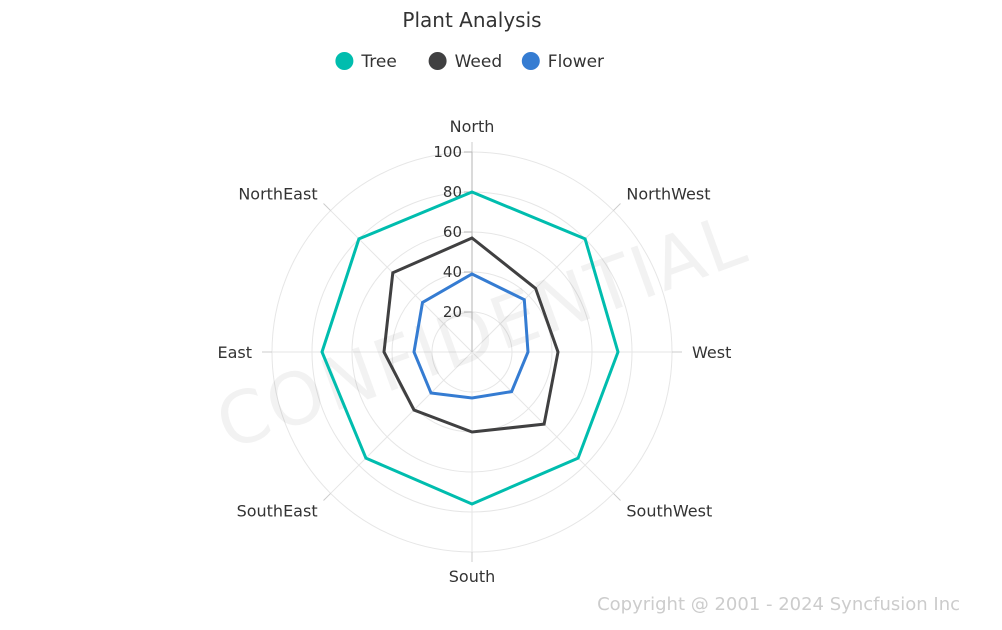 The image size is (1002, 630). I want to click on axis-label-west: West, so click(711, 352).